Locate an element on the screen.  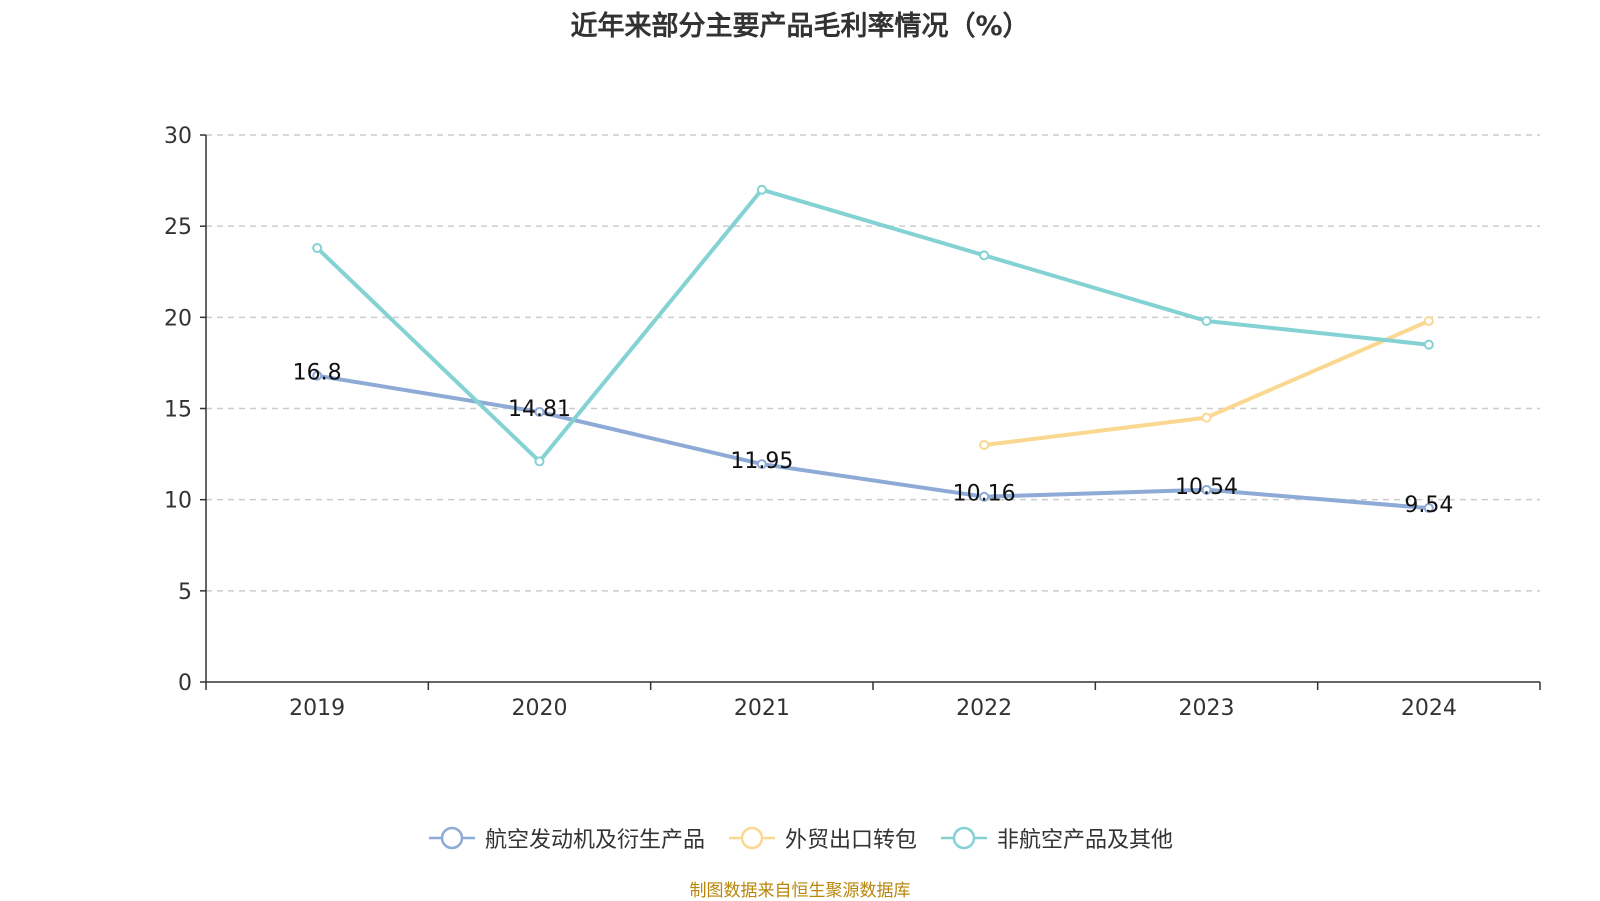
data-label: 14.81 is located at coordinates (539, 409).